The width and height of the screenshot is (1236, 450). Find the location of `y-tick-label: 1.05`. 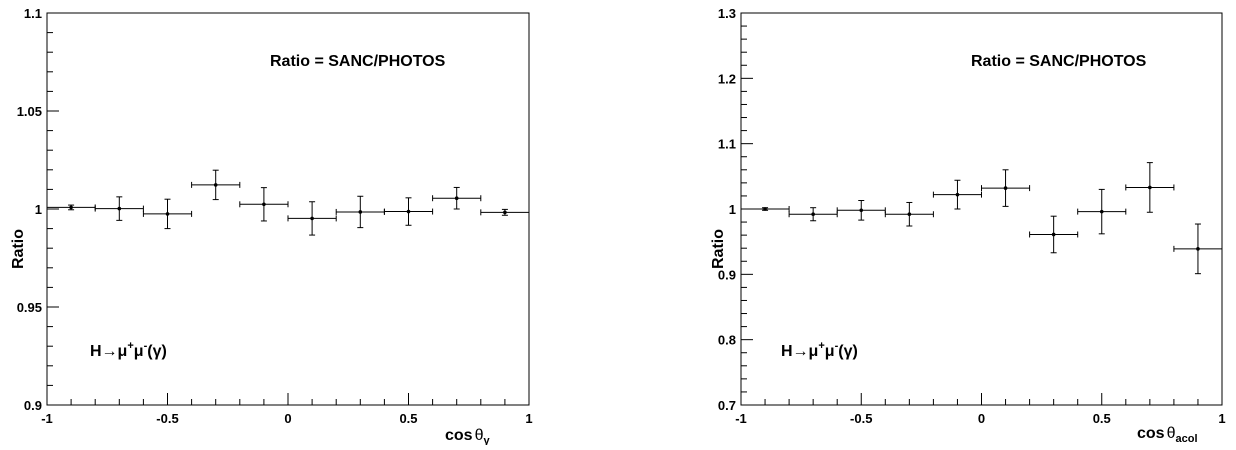

y-tick-label: 1.05 is located at coordinates (29, 111).